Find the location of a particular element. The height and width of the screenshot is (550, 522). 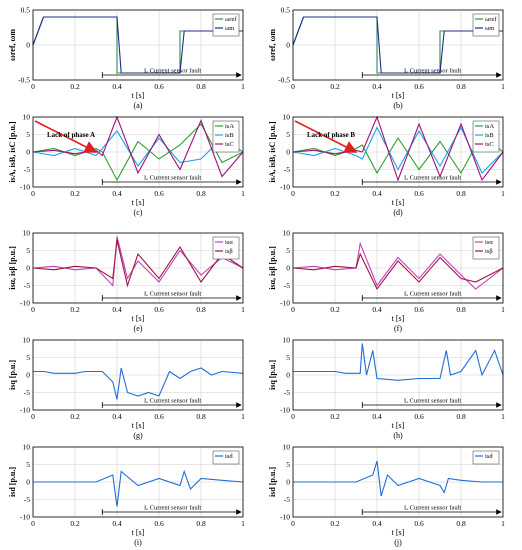

panel-label: (a) is located at coordinates (138, 105).